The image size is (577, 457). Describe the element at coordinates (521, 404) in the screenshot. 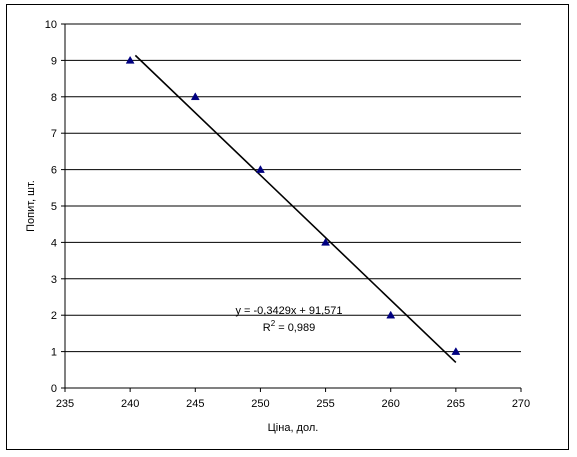

I see `x-tick-label-270: 270` at that location.